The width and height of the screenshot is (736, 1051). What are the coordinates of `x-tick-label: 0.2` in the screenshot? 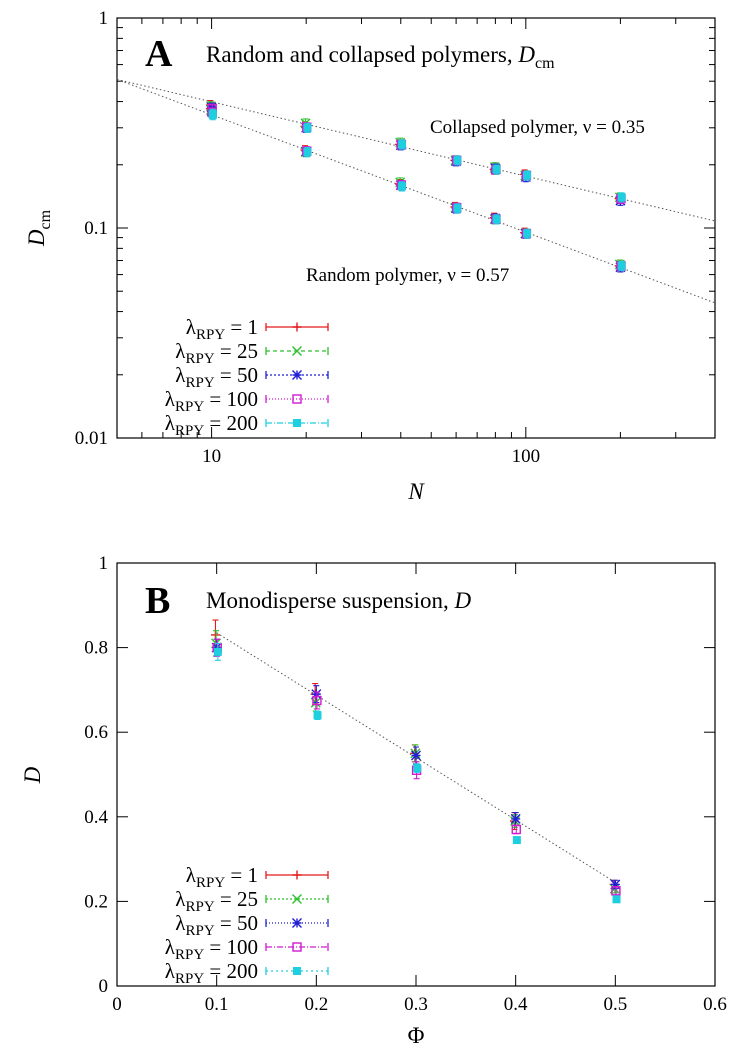 It's located at (316, 1004).